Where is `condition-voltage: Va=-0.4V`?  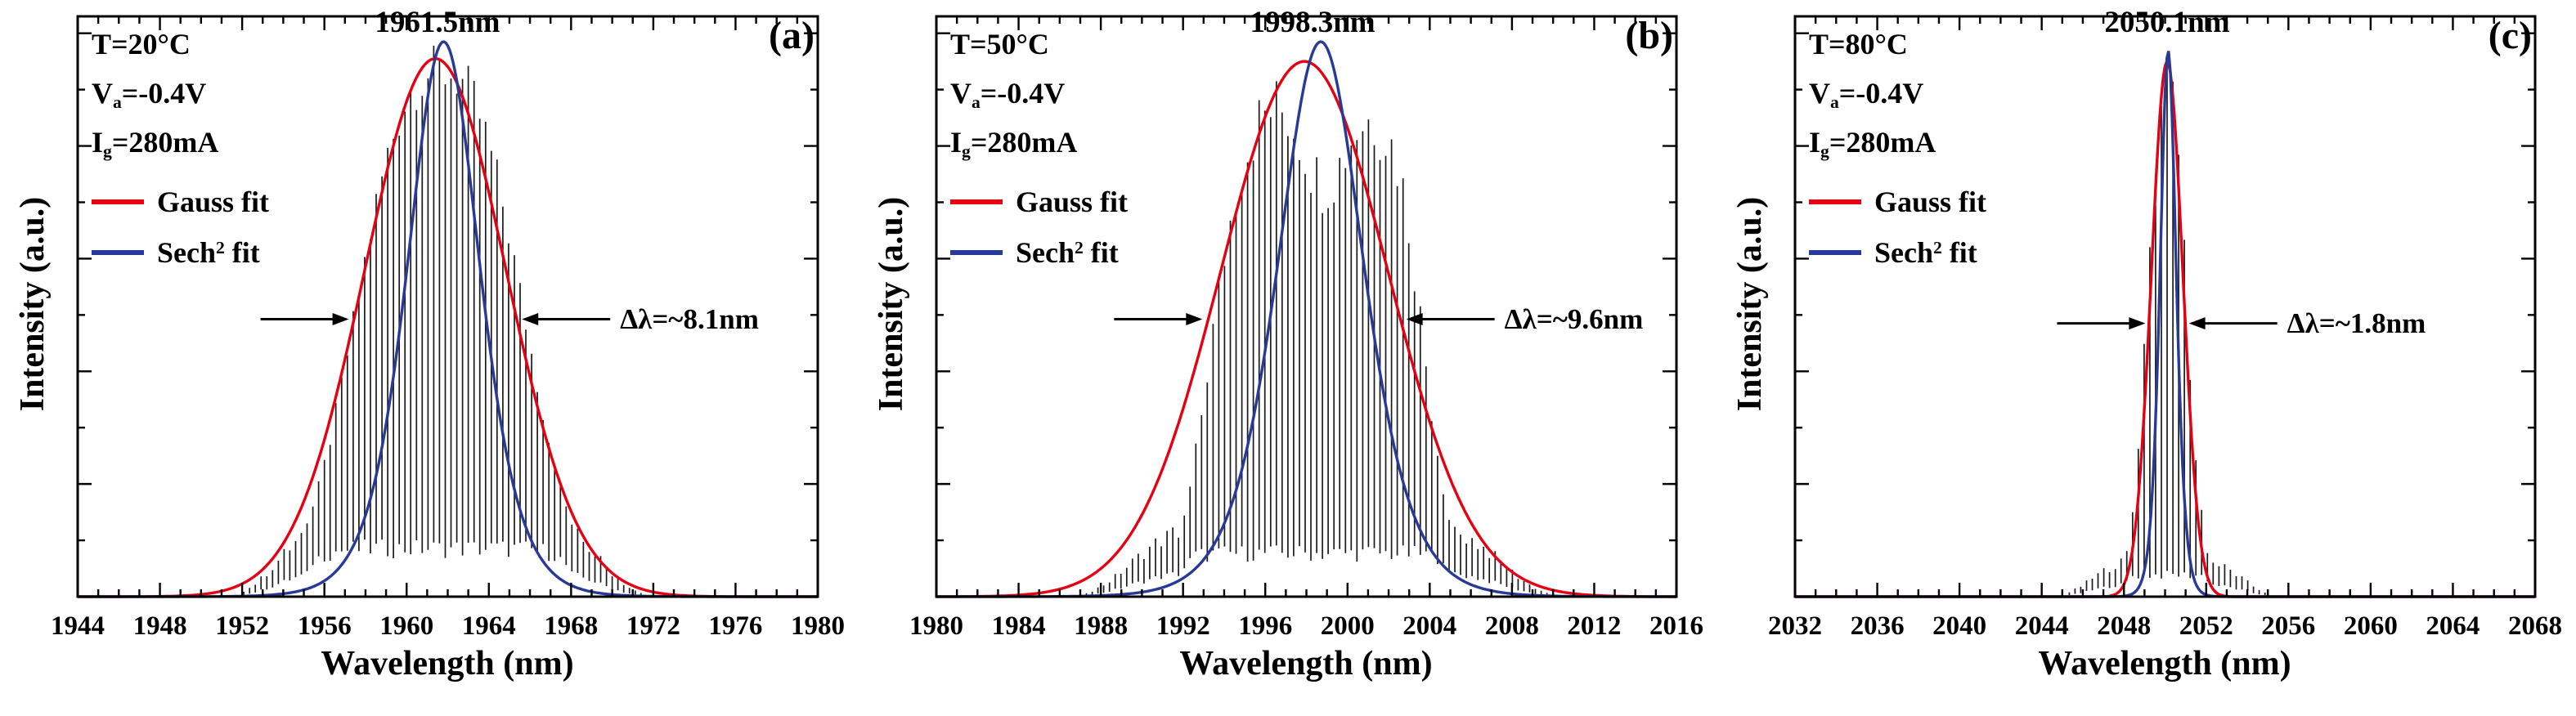 condition-voltage: Va=-0.4V is located at coordinates (1039, 93).